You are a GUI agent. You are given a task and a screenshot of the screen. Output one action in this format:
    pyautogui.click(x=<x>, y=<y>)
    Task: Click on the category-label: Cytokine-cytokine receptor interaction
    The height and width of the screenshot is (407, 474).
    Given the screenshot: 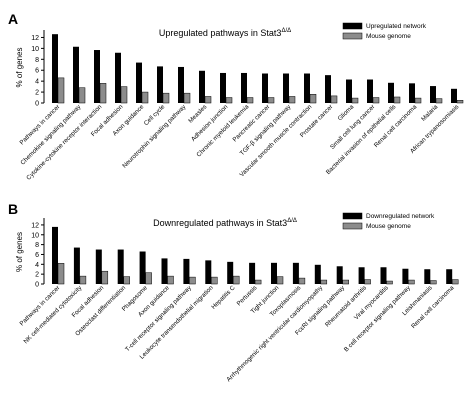 What is the action you would take?
    pyautogui.click(x=64, y=142)
    